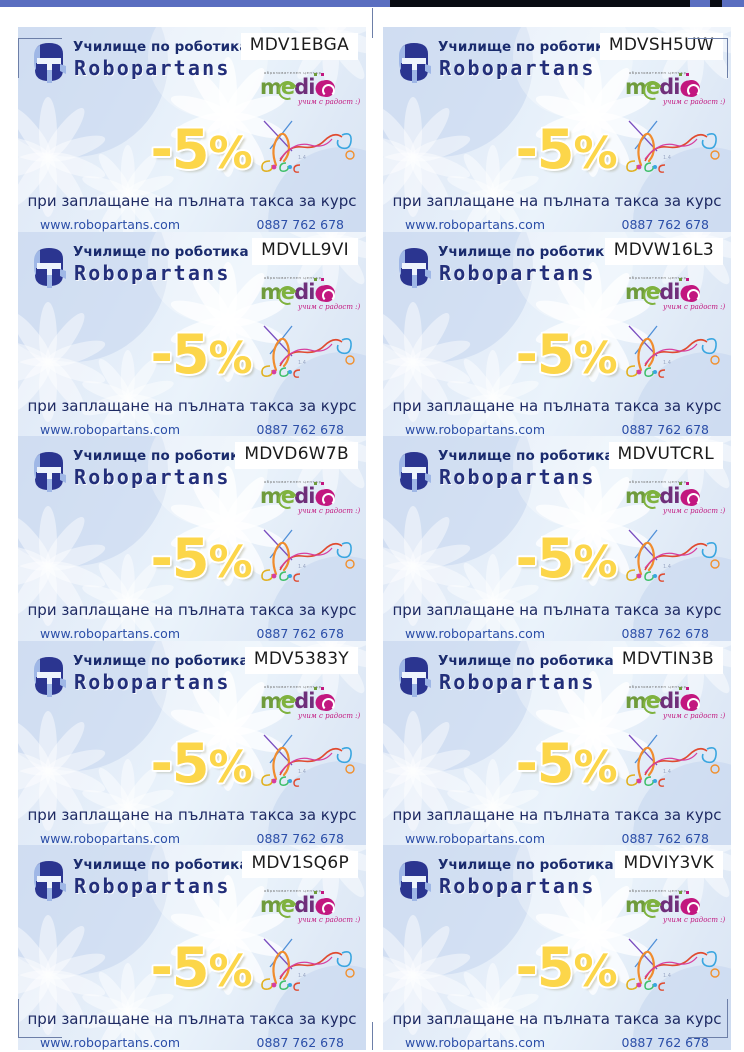  What do you see at coordinates (18, 58) in the screenshot?
I see `crop-mark-top-left-v` at bounding box center [18, 58].